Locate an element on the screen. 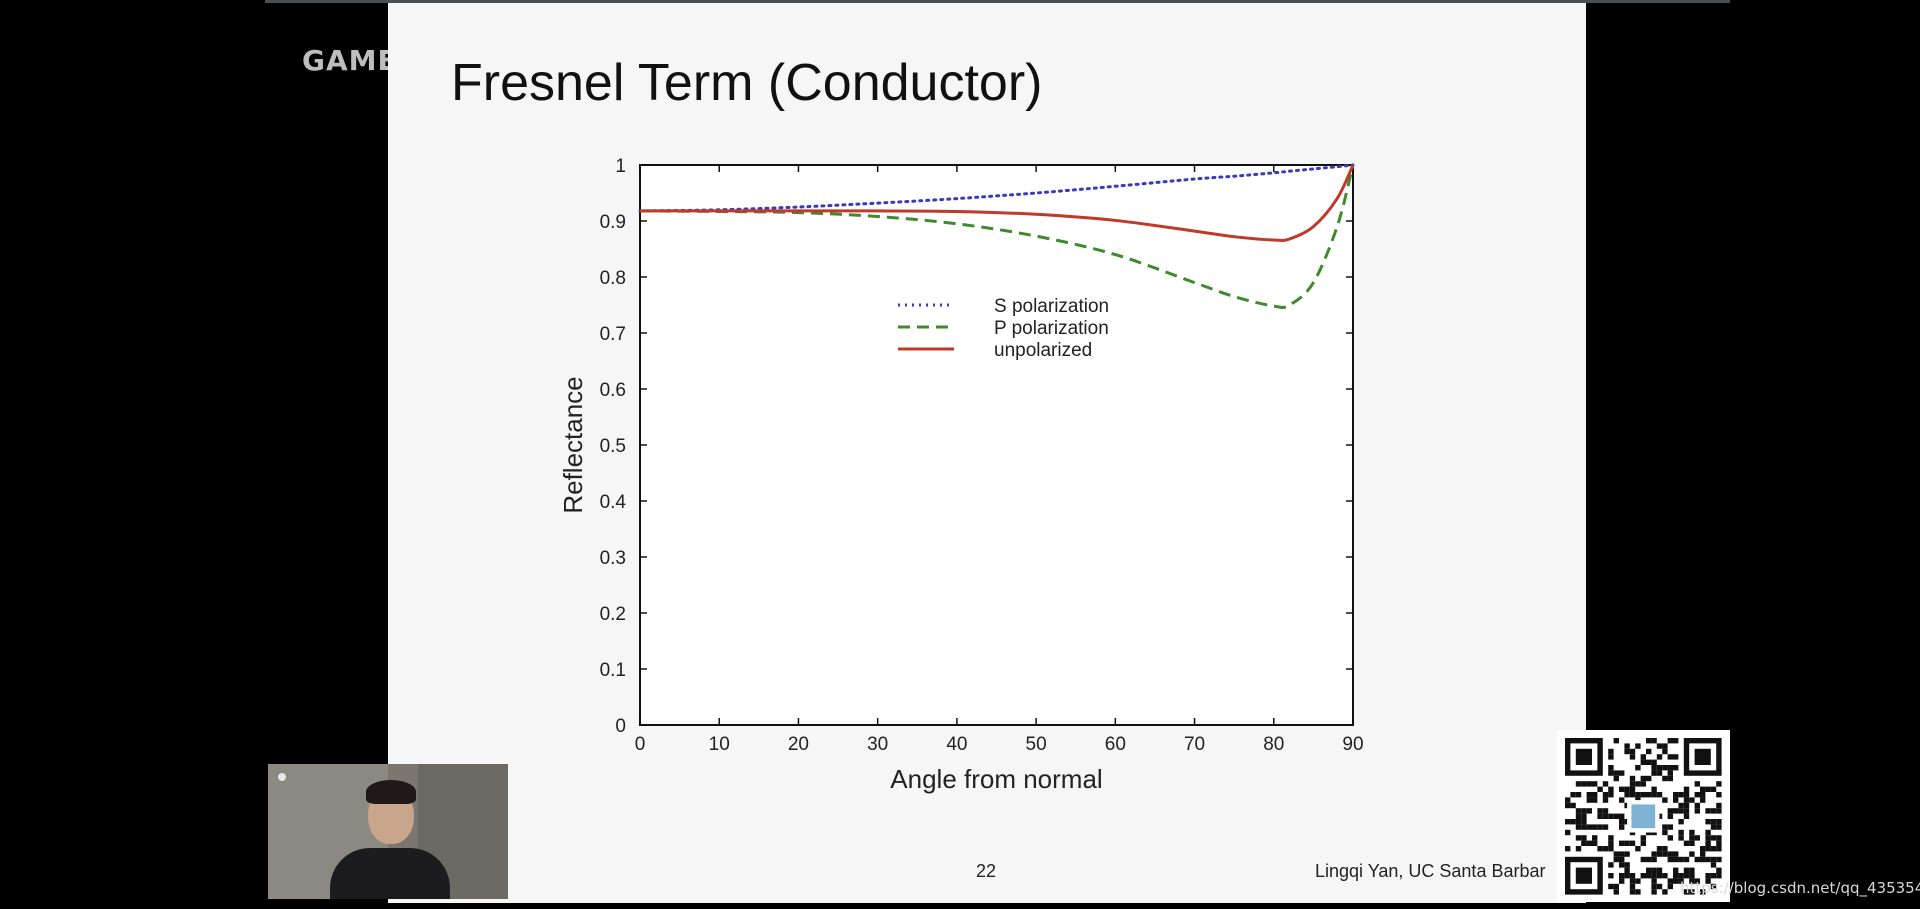  stream-logo-text: GAME is located at coordinates (350, 60).